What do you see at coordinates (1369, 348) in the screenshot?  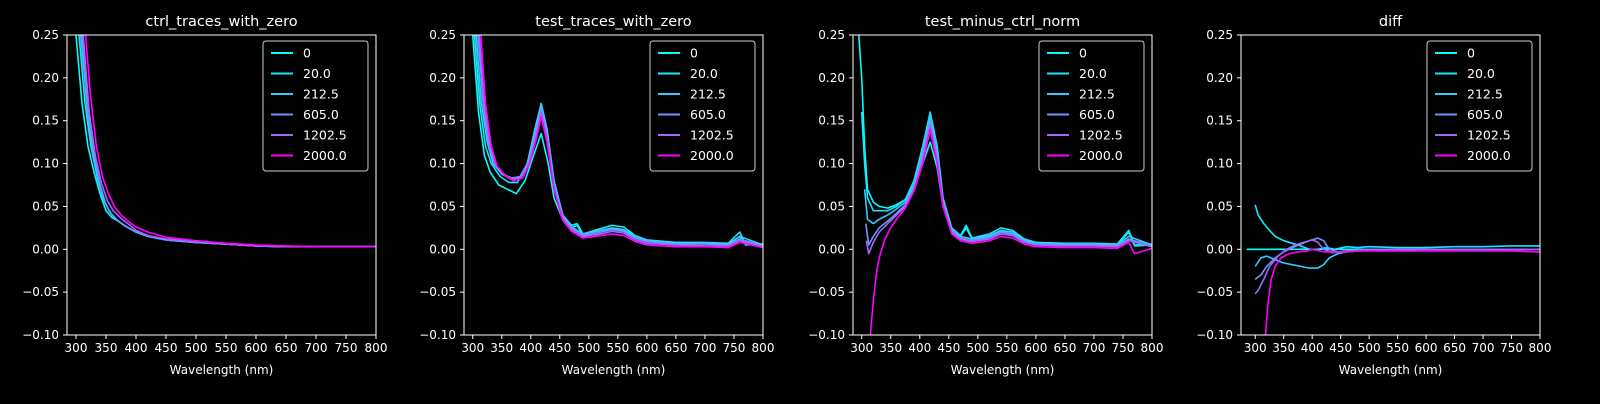 I see `x-tick-label: 500` at bounding box center [1369, 348].